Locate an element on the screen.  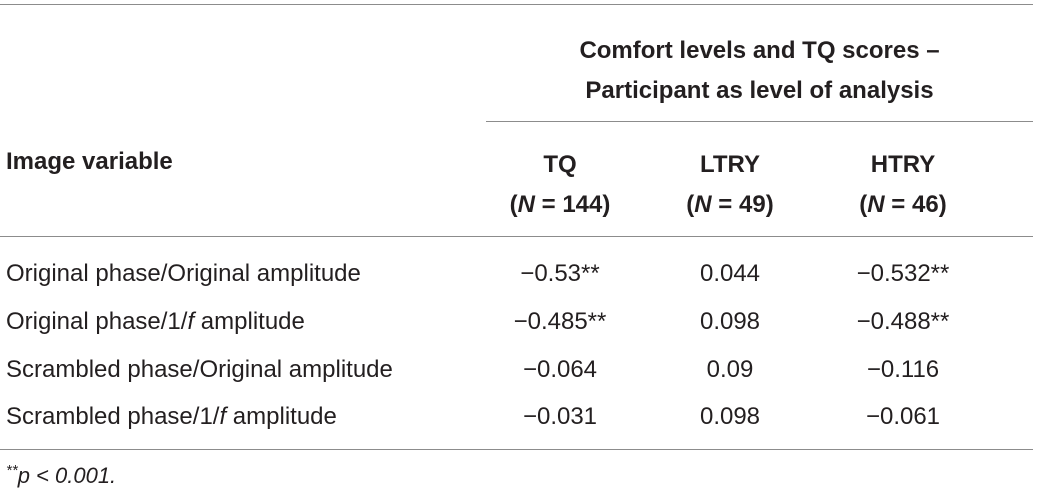
column-header-name: TQ is located at coordinates (560, 164).